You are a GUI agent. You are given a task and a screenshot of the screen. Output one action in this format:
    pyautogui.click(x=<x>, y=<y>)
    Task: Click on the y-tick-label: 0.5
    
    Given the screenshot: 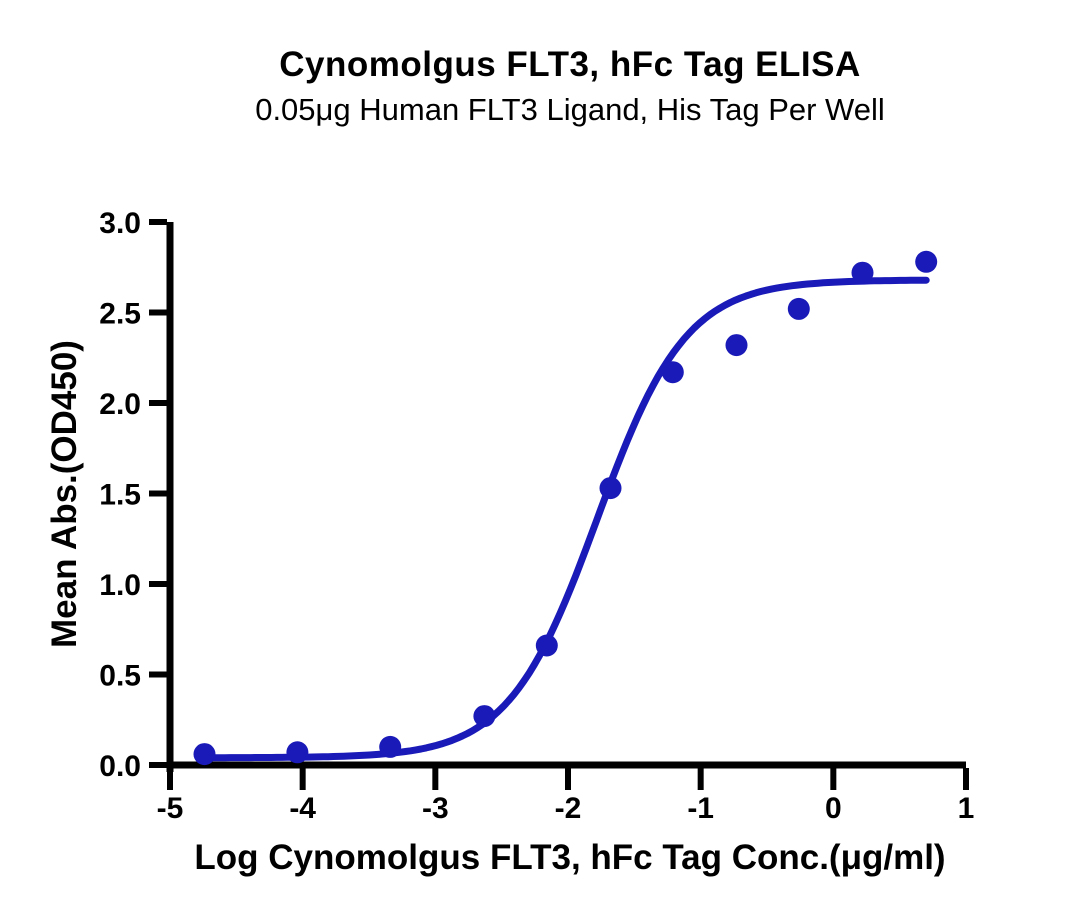 What is the action you would take?
    pyautogui.click(x=120, y=676)
    